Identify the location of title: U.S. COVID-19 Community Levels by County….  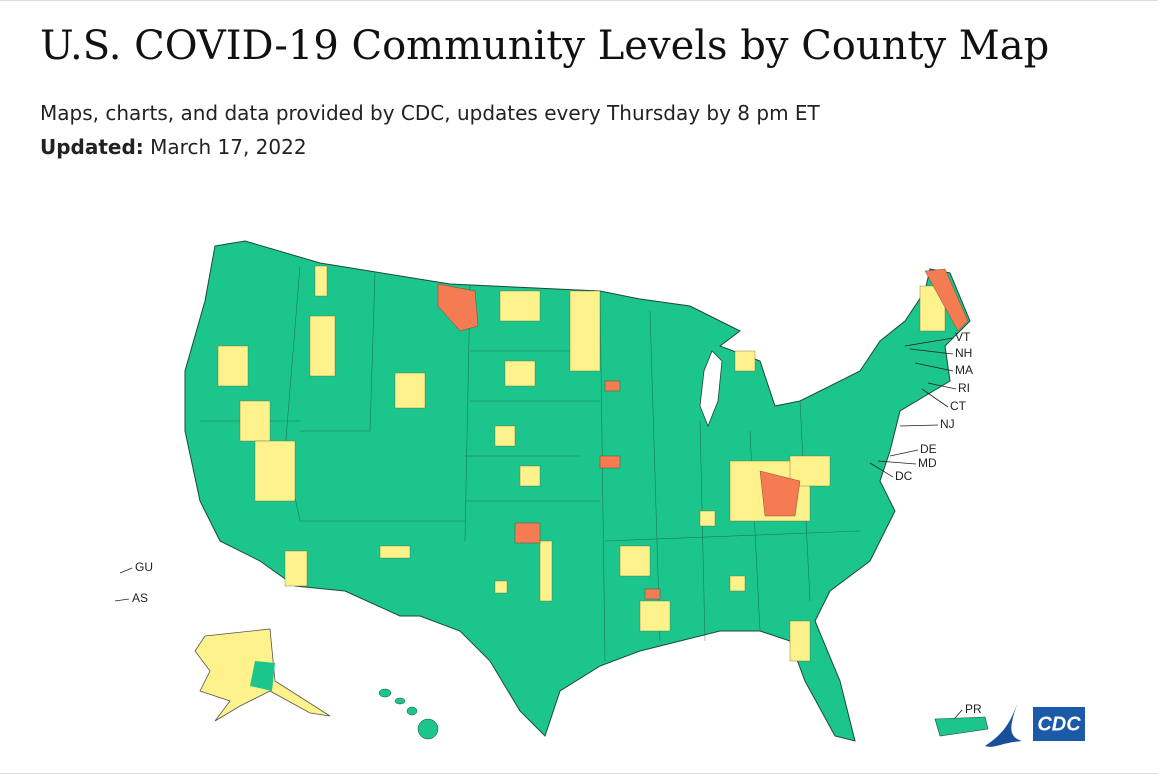
(545, 46).